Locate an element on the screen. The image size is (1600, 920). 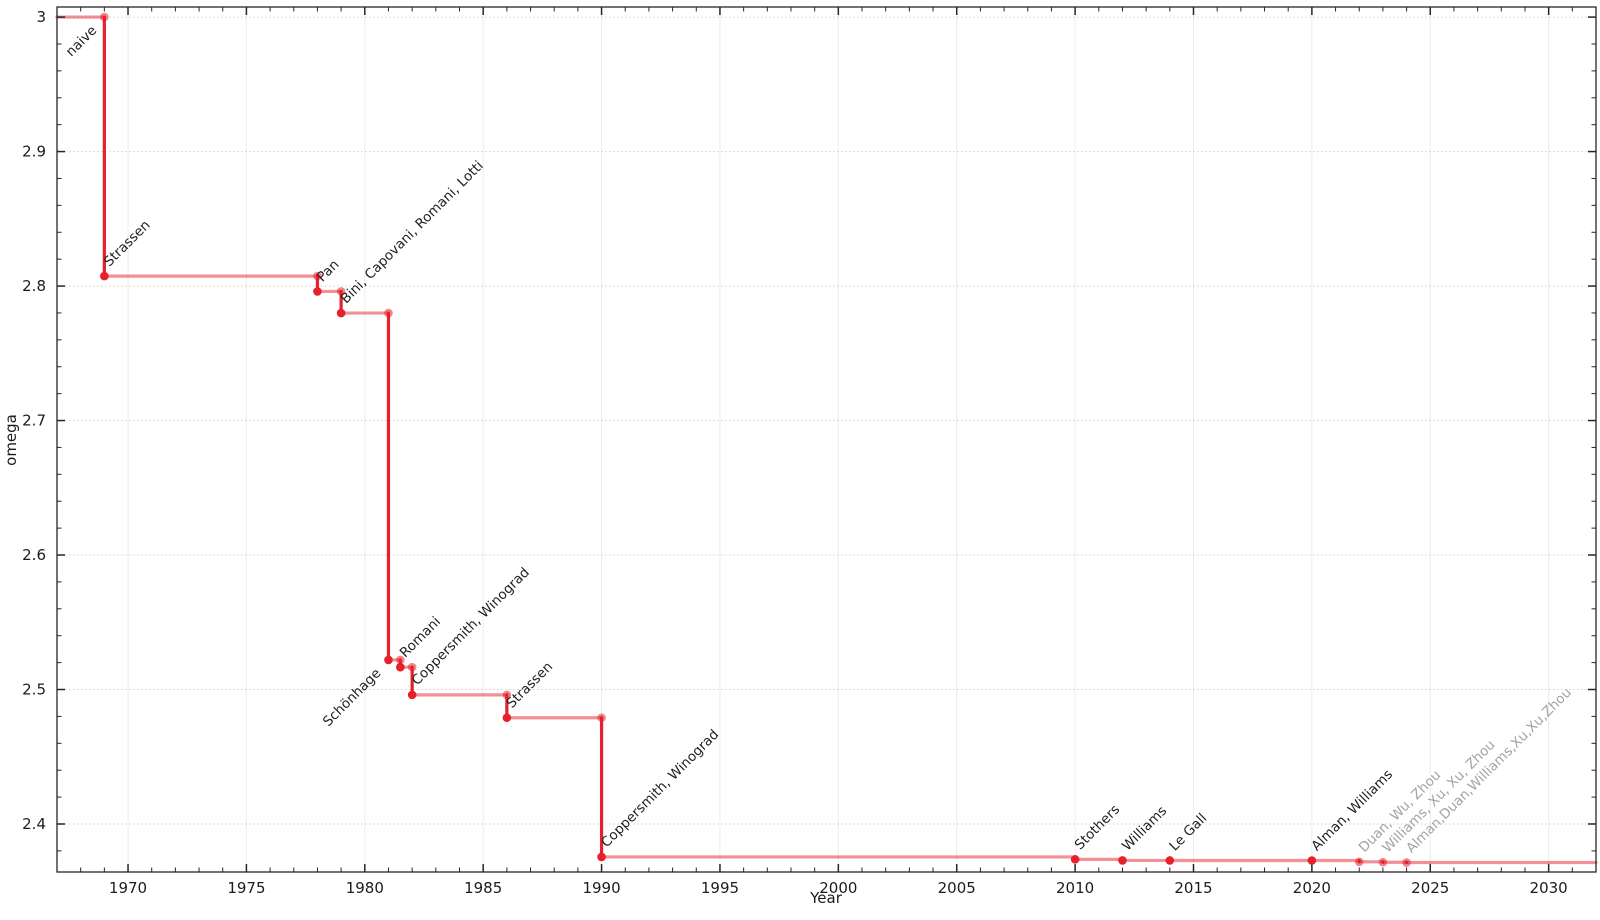
y-tick-label: 2.7 is located at coordinates (34, 421).